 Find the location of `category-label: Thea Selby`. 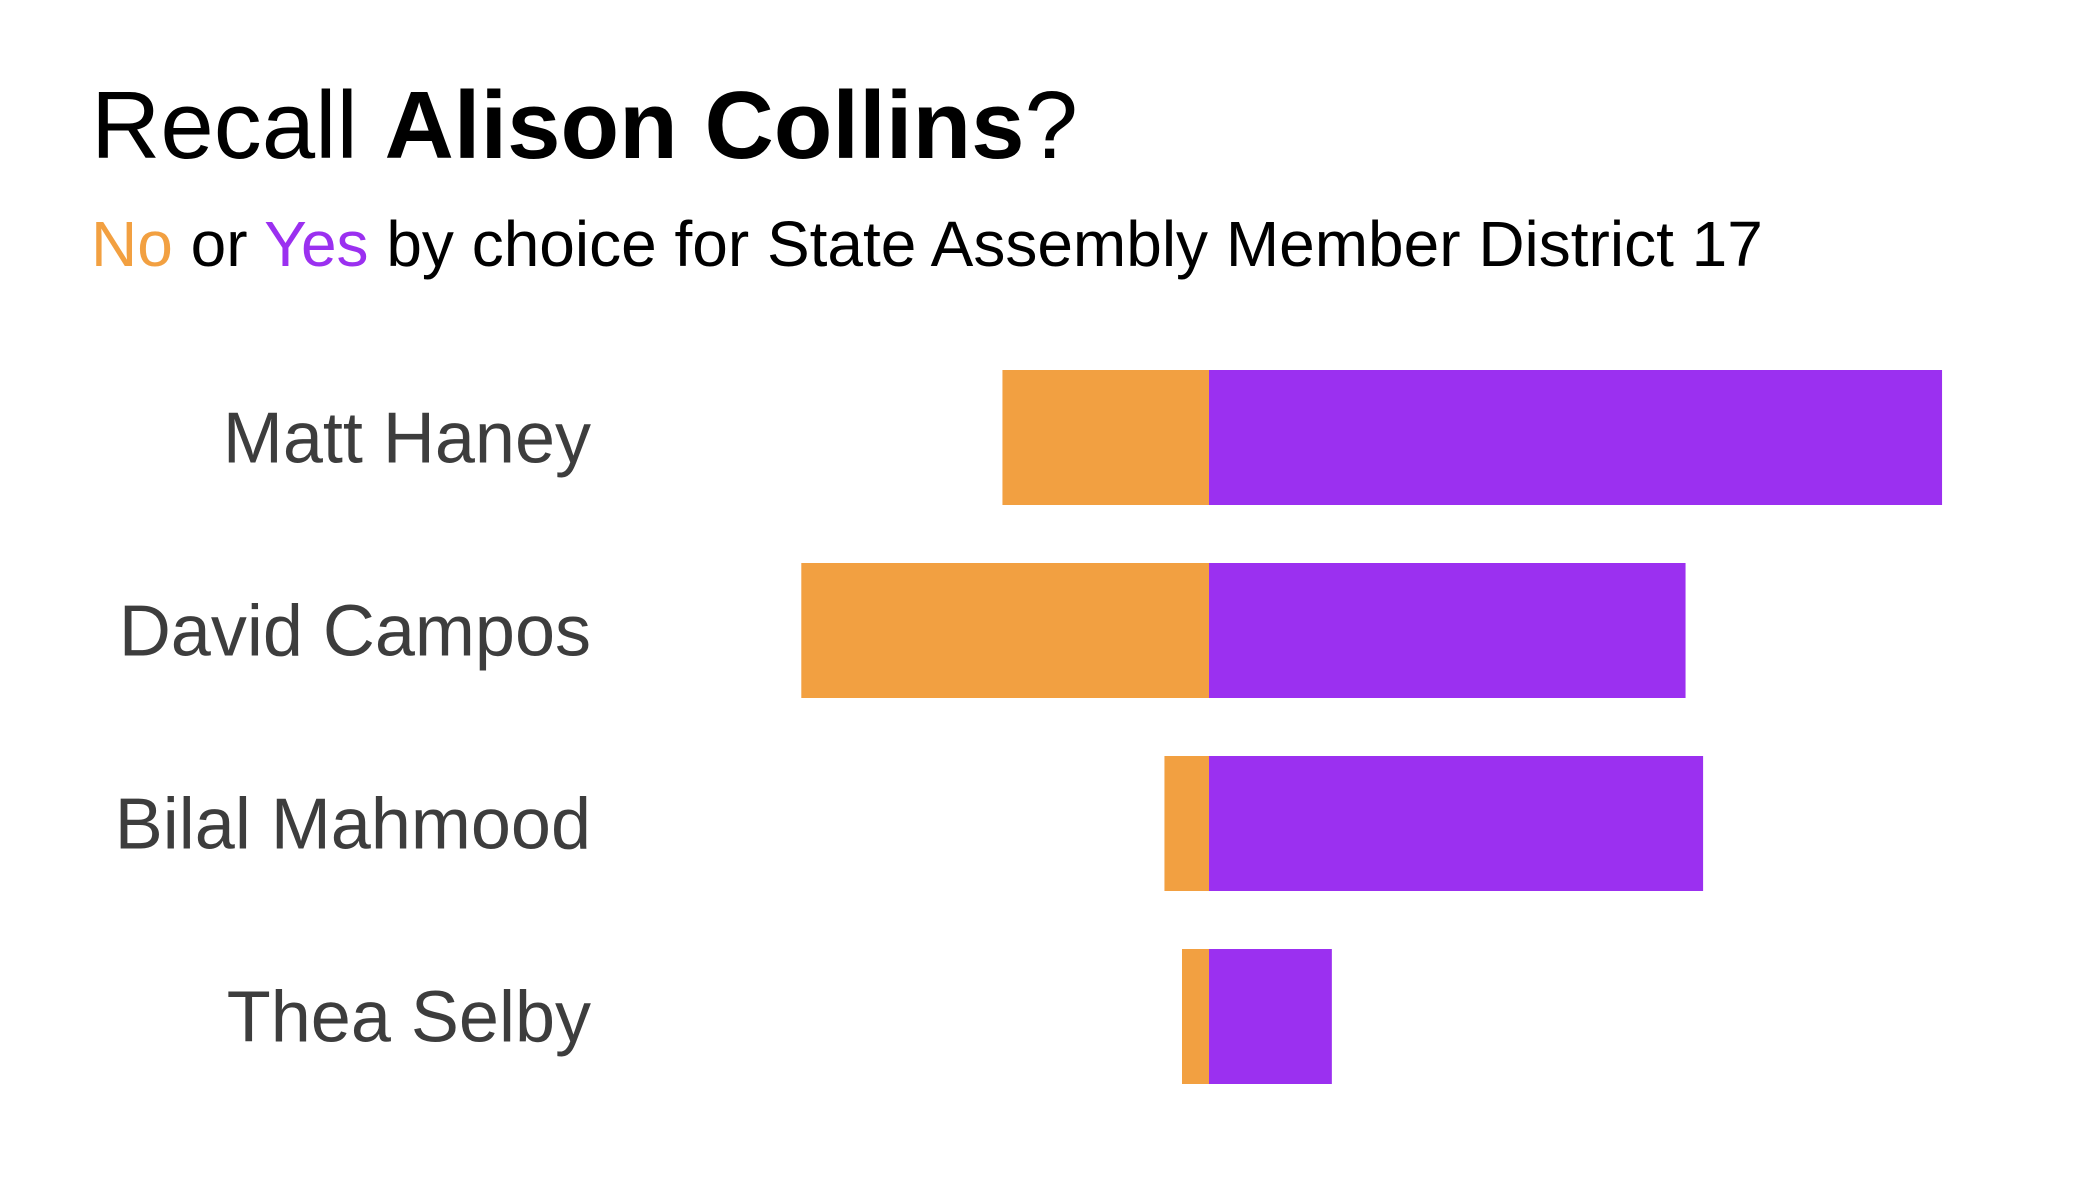

category-label: Thea Selby is located at coordinates (409, 1018).